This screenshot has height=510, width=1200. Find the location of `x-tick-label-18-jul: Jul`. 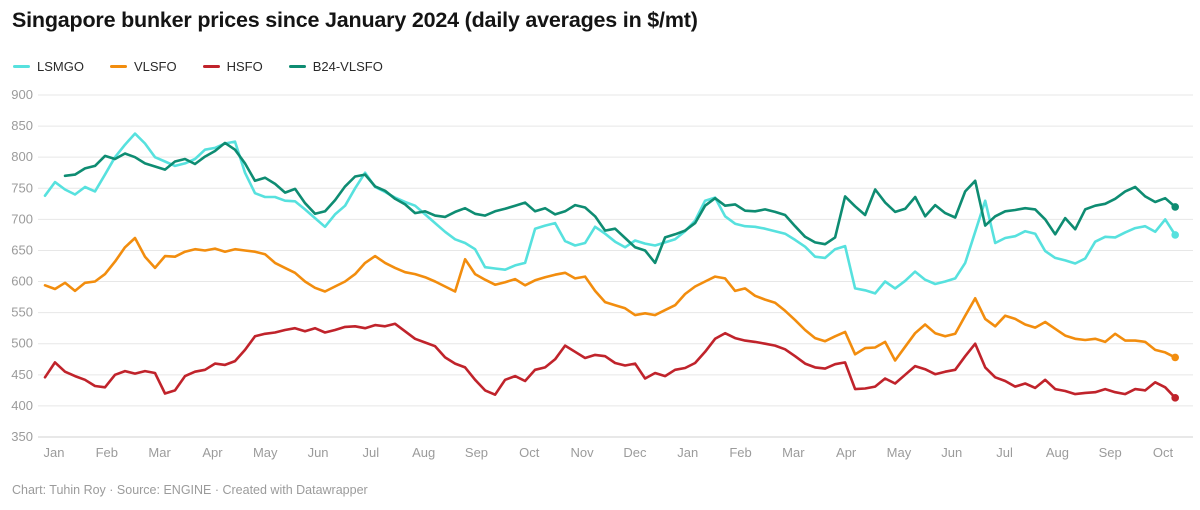

x-tick-label-18-jul: Jul is located at coordinates (1004, 452).